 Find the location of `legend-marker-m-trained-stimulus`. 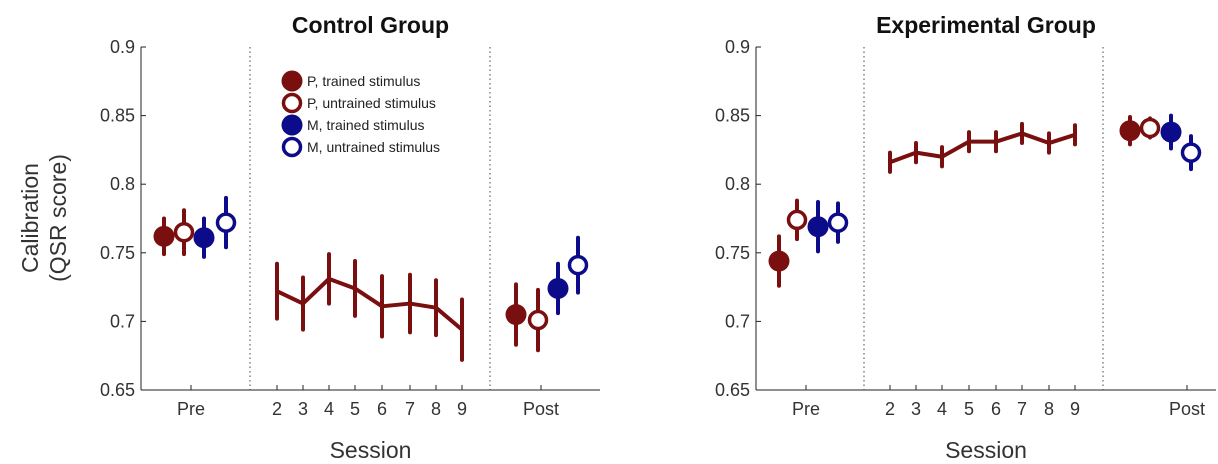

legend-marker-m-trained-stimulus is located at coordinates (292, 125).